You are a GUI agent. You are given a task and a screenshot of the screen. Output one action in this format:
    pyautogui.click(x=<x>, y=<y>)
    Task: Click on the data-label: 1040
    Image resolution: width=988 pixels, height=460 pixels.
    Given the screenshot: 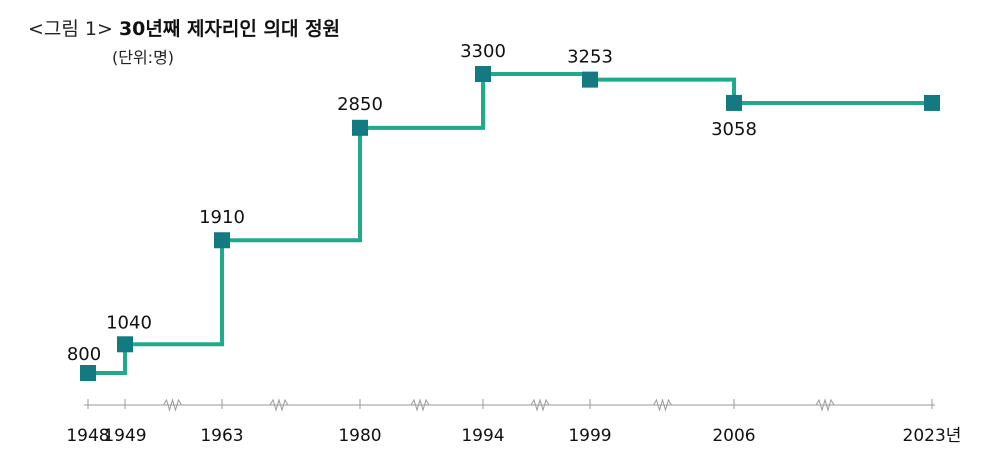 What is the action you would take?
    pyautogui.click(x=129, y=322)
    